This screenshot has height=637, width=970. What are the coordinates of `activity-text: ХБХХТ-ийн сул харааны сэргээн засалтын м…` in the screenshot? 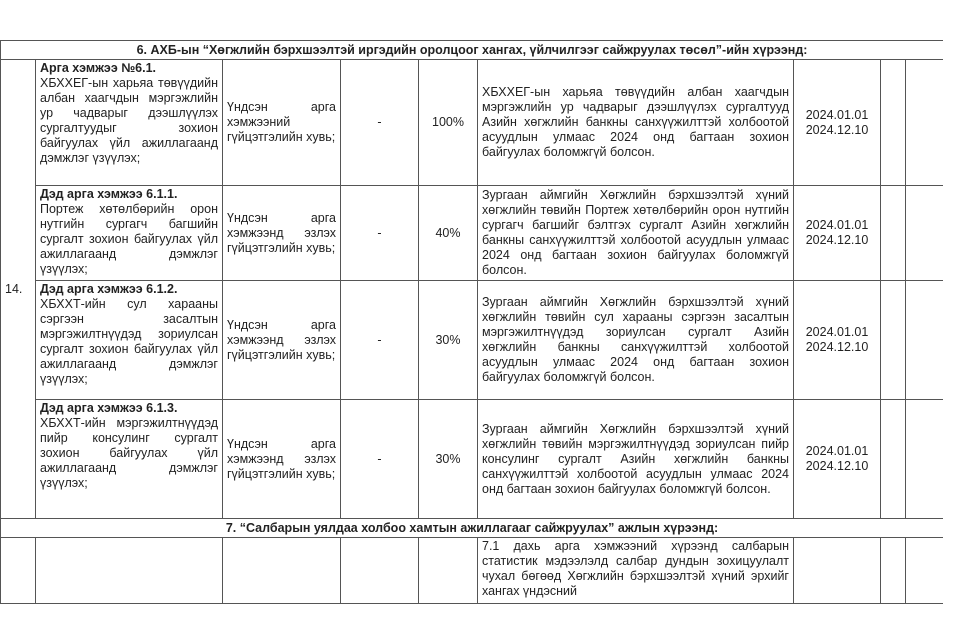 It's located at (129, 341).